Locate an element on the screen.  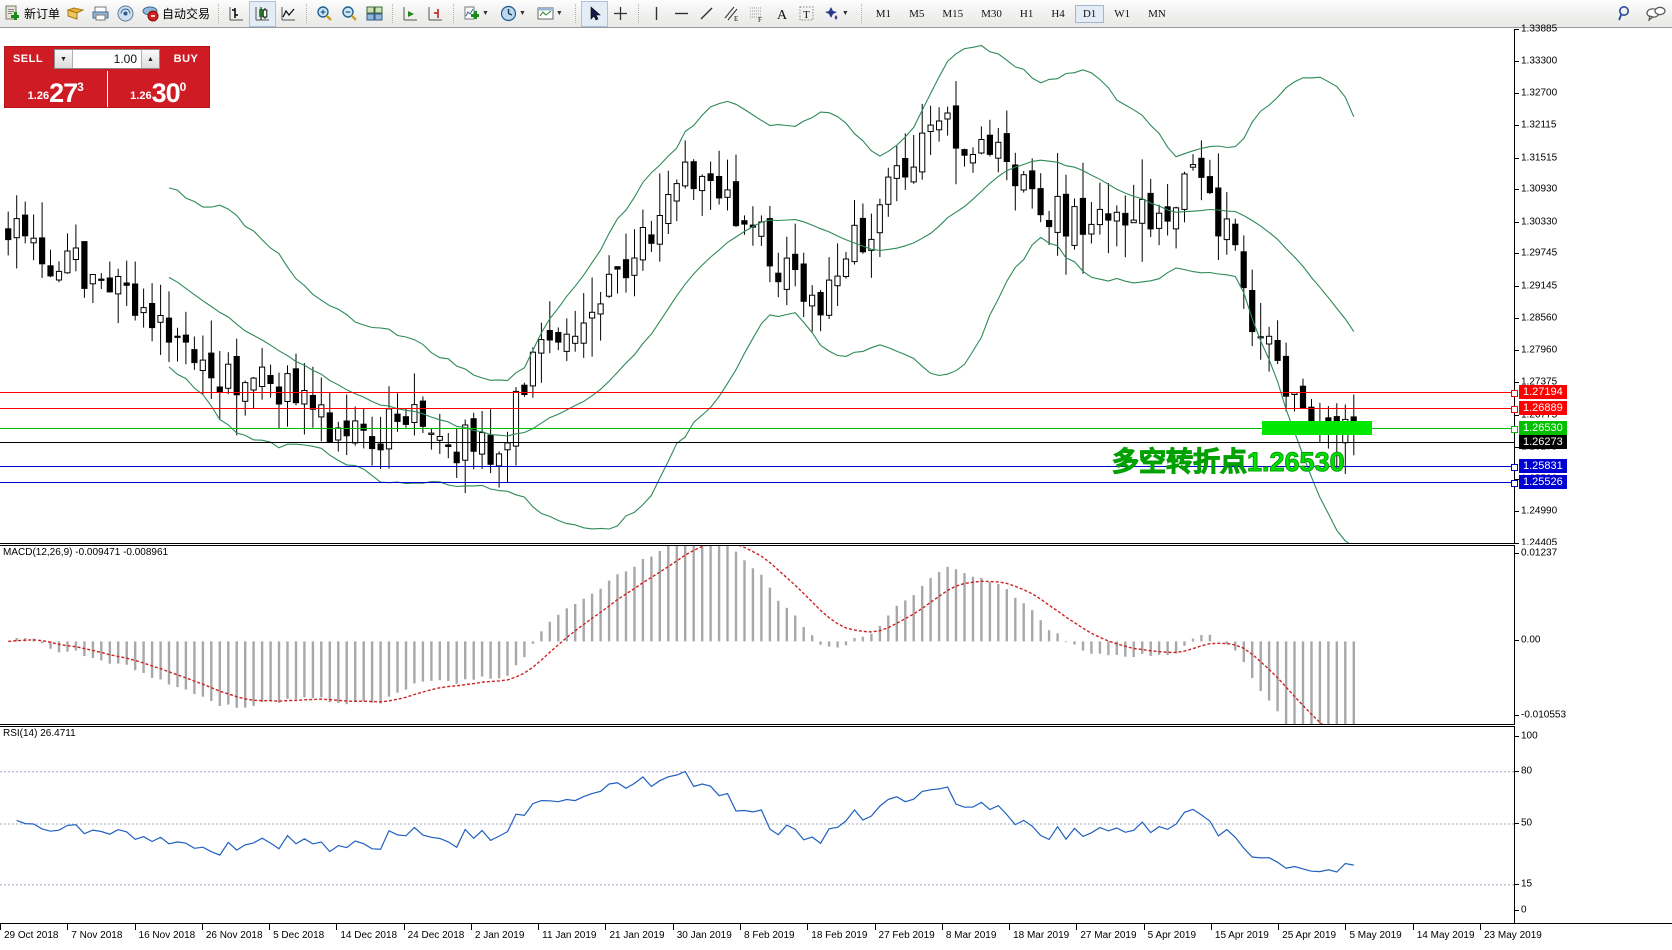
vertical-line-tool-button is located at coordinates (656, 14).